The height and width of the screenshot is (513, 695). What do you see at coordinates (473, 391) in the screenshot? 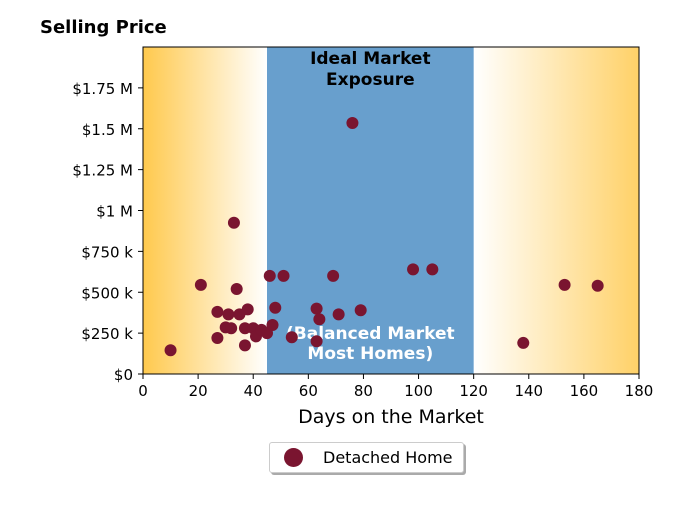
I see `x-tick-label: 120` at bounding box center [473, 391].